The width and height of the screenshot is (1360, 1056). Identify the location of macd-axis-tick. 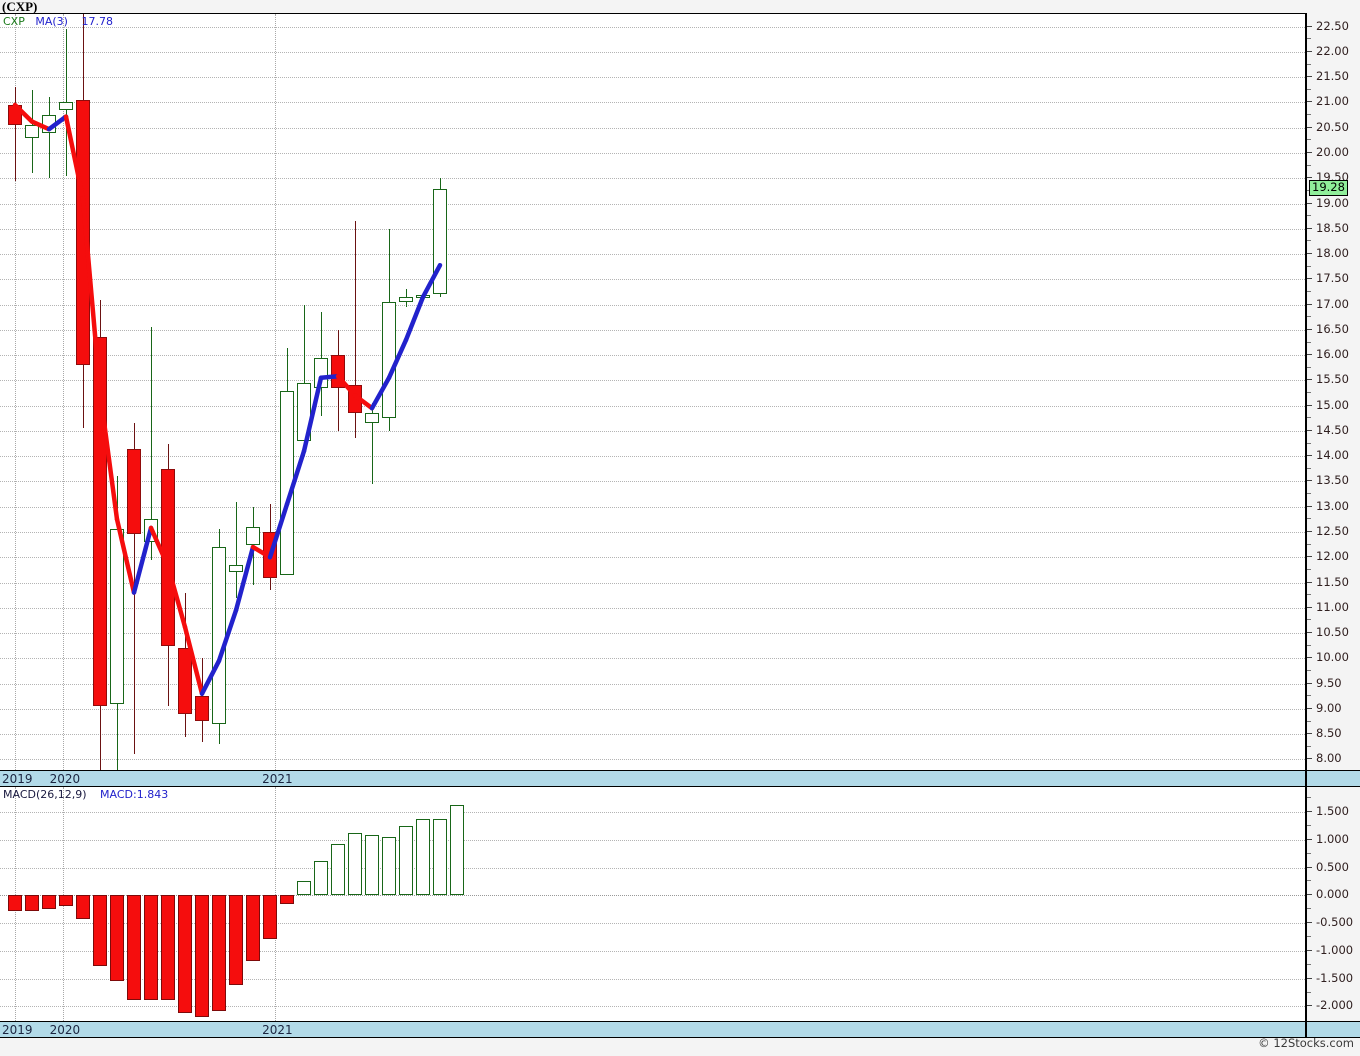
(1309, 1006).